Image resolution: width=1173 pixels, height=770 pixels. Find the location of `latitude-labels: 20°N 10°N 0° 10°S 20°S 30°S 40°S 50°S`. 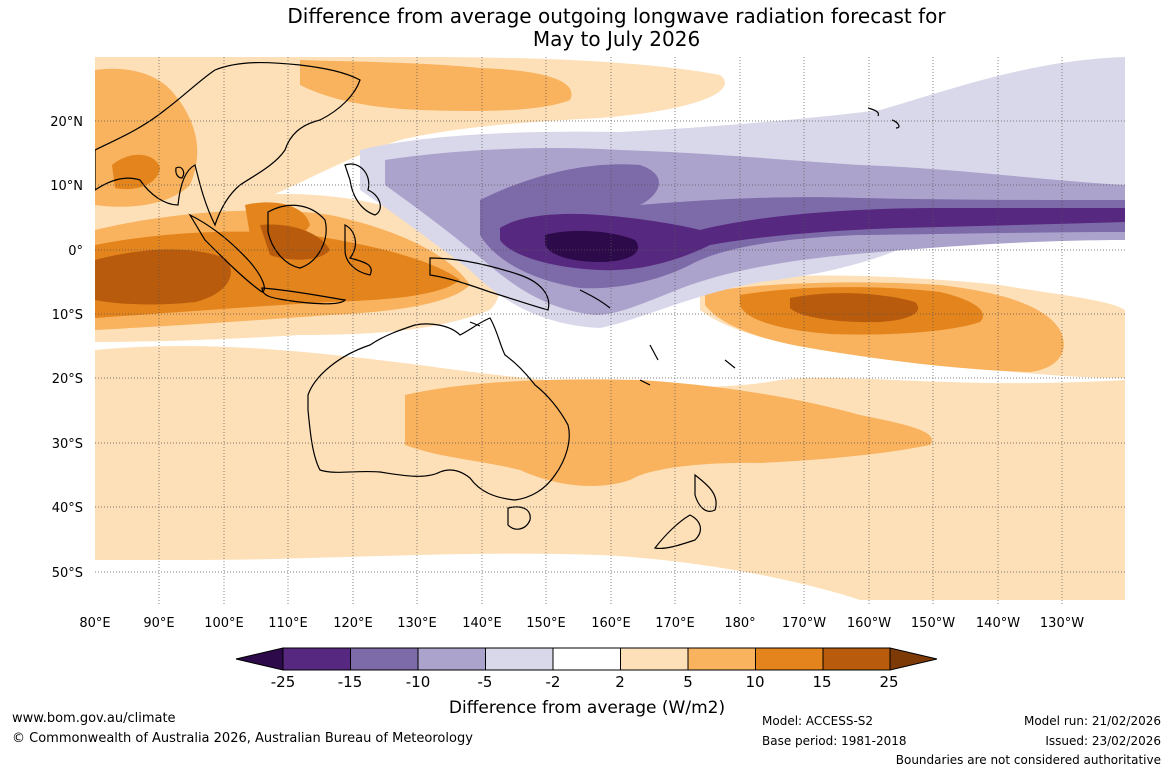

latitude-labels: 20°N 10°N 0° 10°S 20°S 30°S 40°S 50°S is located at coordinates (66, 348).